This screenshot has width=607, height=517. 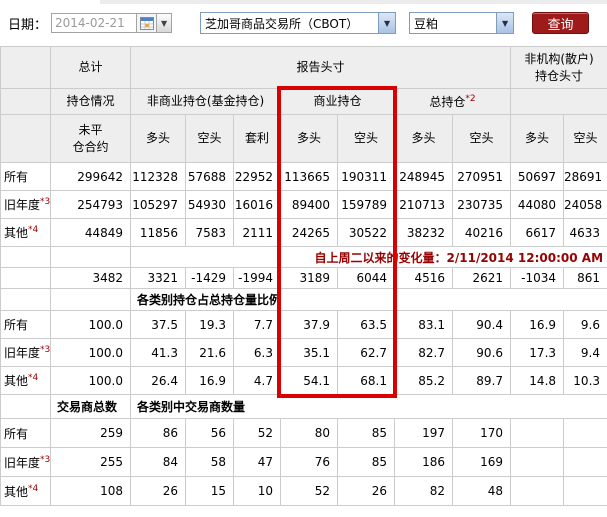 What do you see at coordinates (423, 232) in the screenshot?
I see `cell: 38232` at bounding box center [423, 232].